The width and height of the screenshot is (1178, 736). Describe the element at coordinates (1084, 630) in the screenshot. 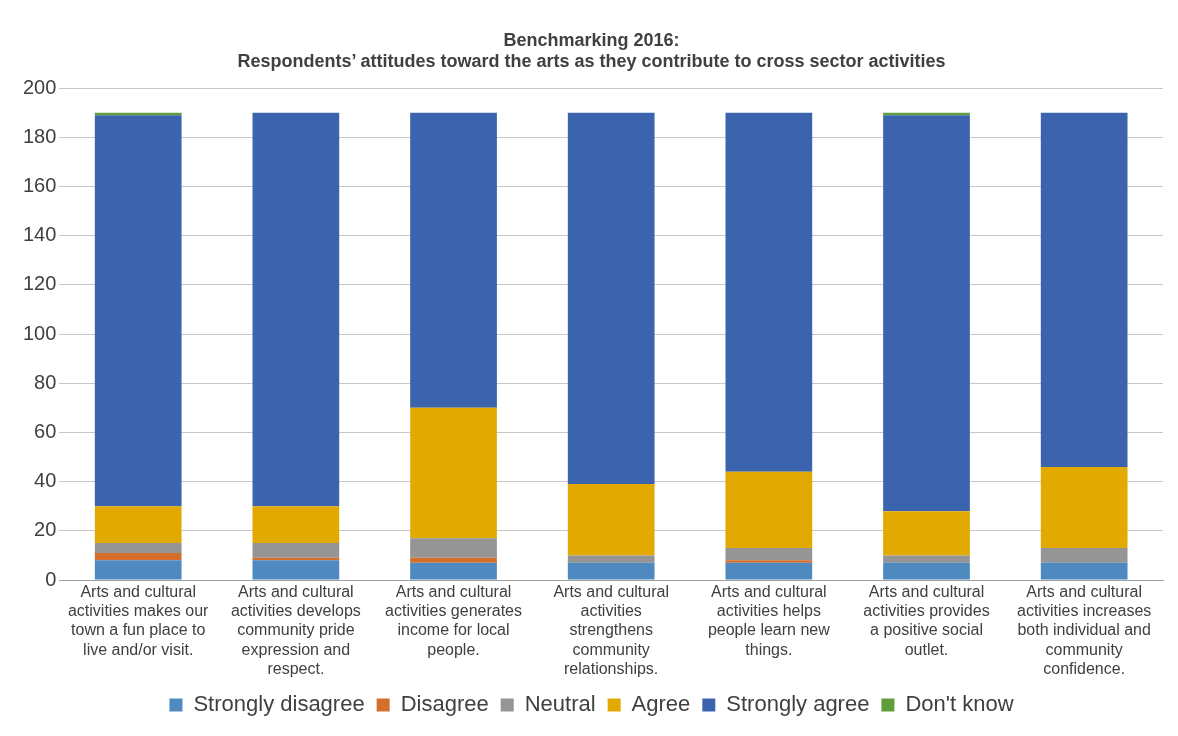

I see `x-tick-label: Arts and cultural activities increases both individual and community confidence.` at that location.